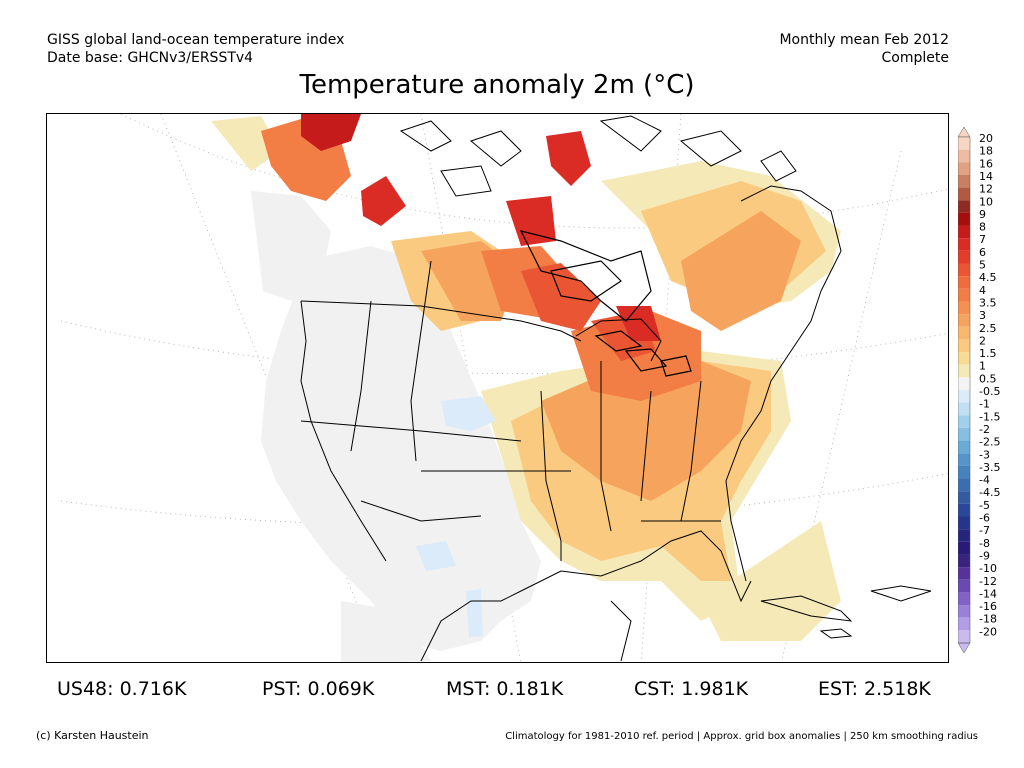  What do you see at coordinates (984, 518) in the screenshot?
I see `colorbar-label: -6` at bounding box center [984, 518].